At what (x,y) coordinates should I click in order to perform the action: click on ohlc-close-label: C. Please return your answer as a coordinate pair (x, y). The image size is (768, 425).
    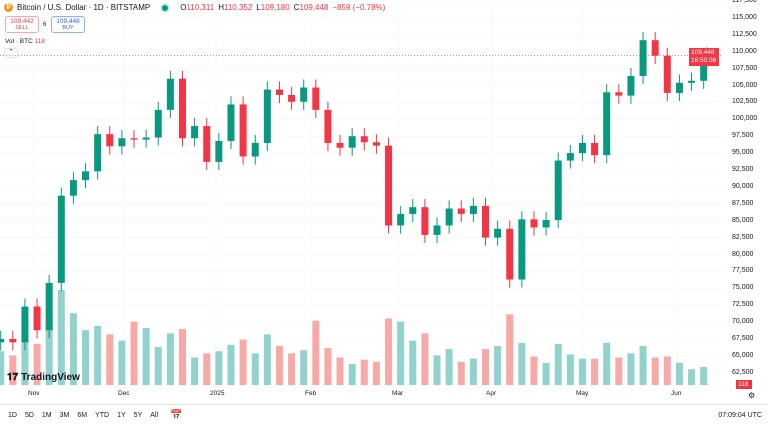
    Looking at the image, I should click on (296, 7).